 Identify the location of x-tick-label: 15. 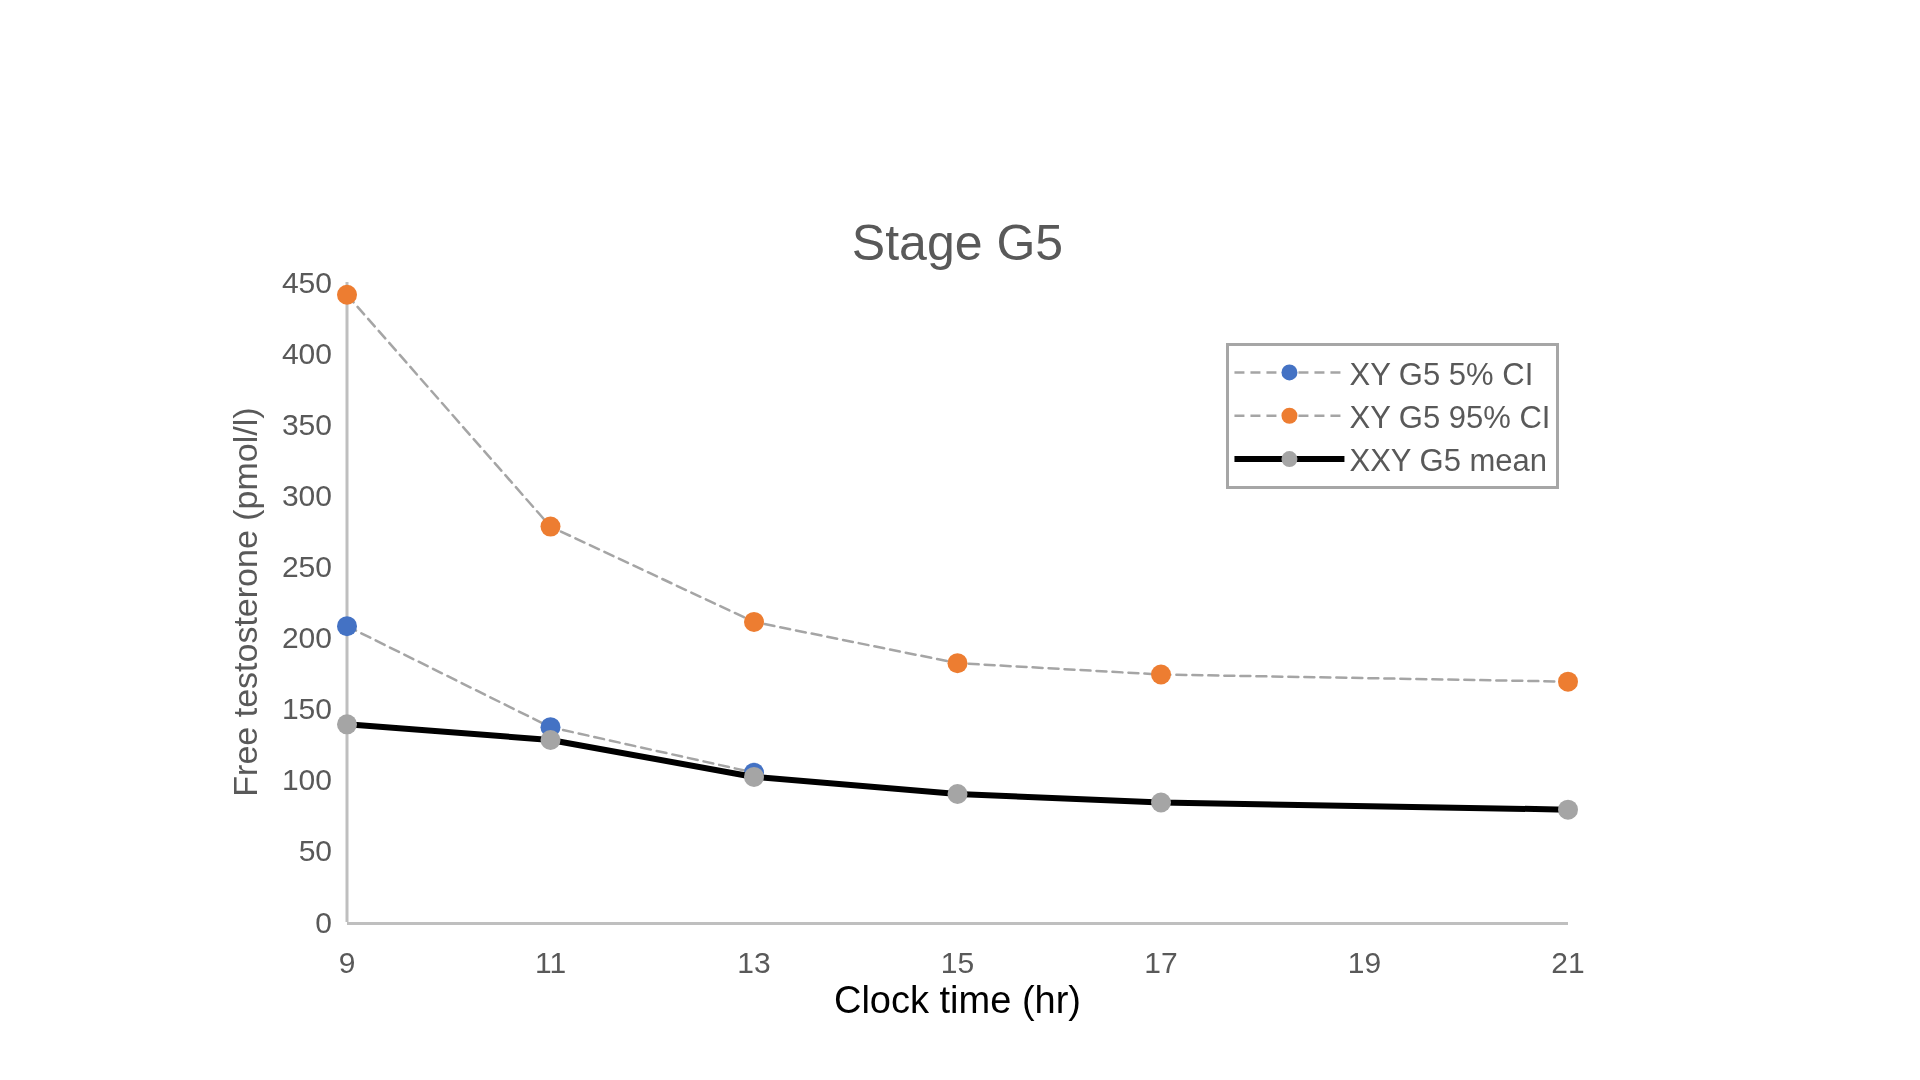
(957, 962).